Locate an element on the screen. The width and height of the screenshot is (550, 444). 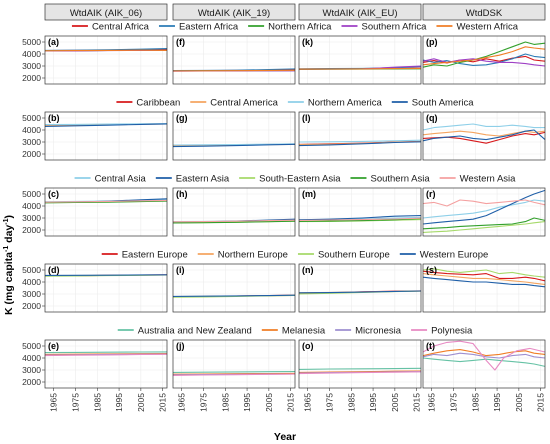
legend-item: Southern Africa is located at coordinates (384, 27).